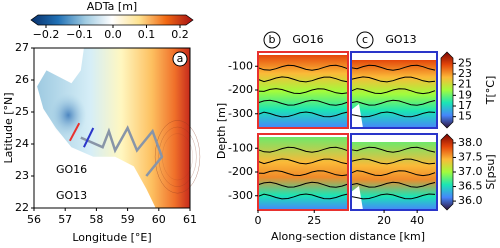  Describe the element at coordinates (465, 84) in the screenshot. I see `colorbar-tick-label: 21` at that location.